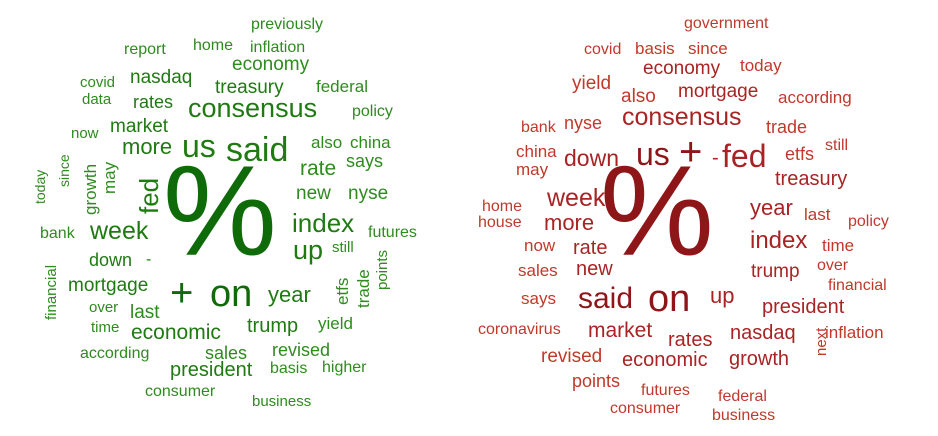  What do you see at coordinates (213, 45) in the screenshot?
I see `word-home: home` at bounding box center [213, 45].